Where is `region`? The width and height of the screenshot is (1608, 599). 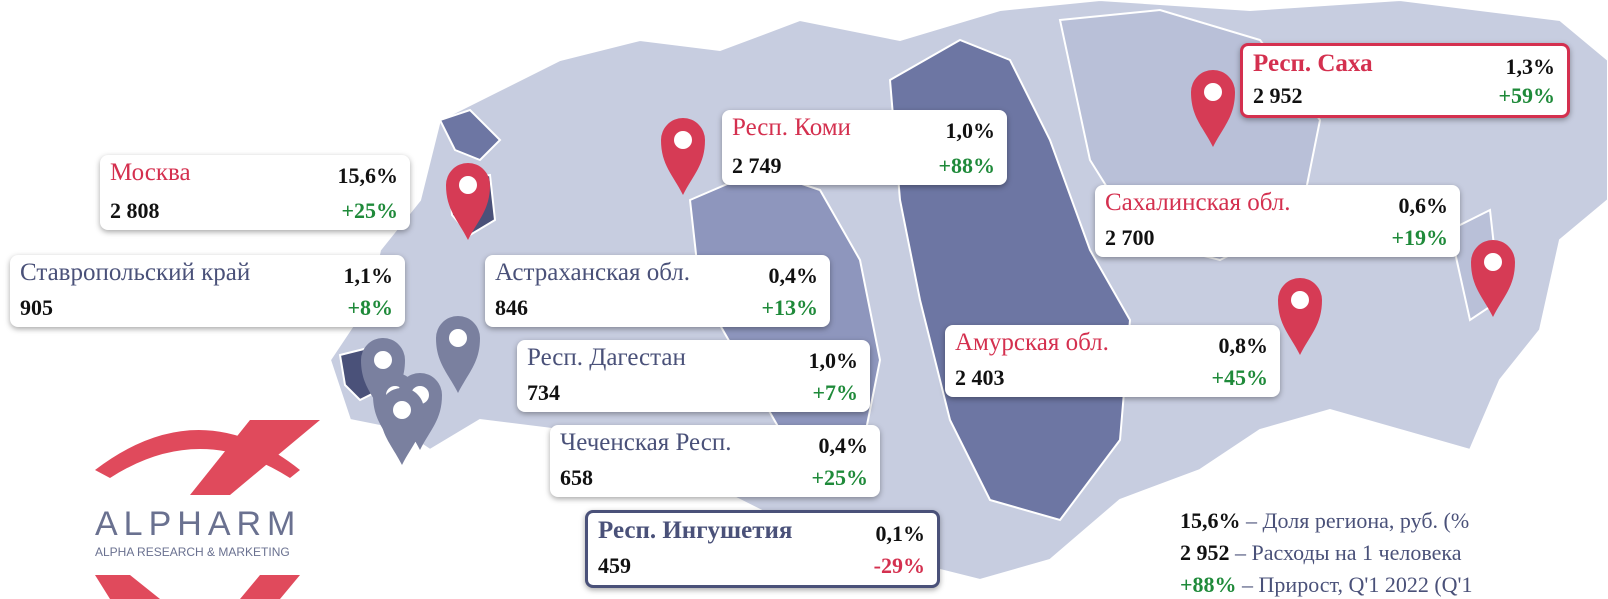 region is located at coordinates (470, 135).